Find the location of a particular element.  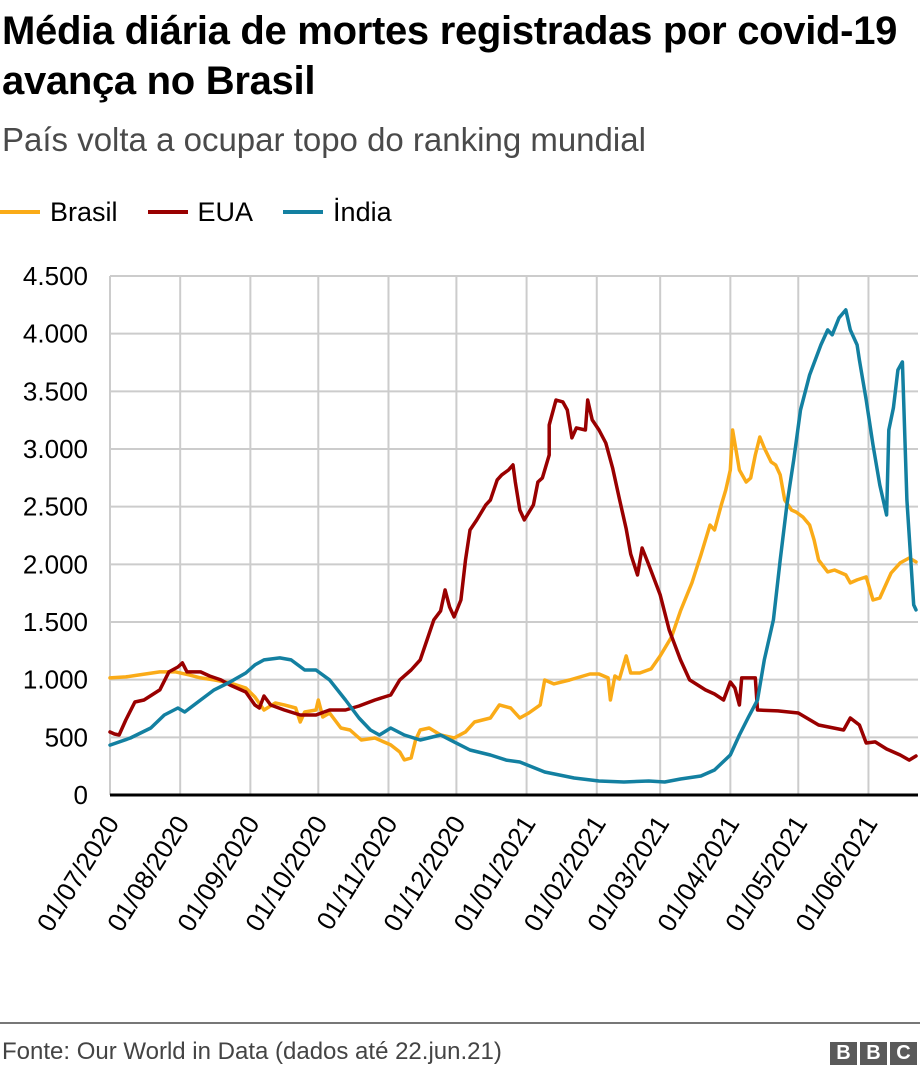

y-tick-label: 3.500 is located at coordinates (55, 391).